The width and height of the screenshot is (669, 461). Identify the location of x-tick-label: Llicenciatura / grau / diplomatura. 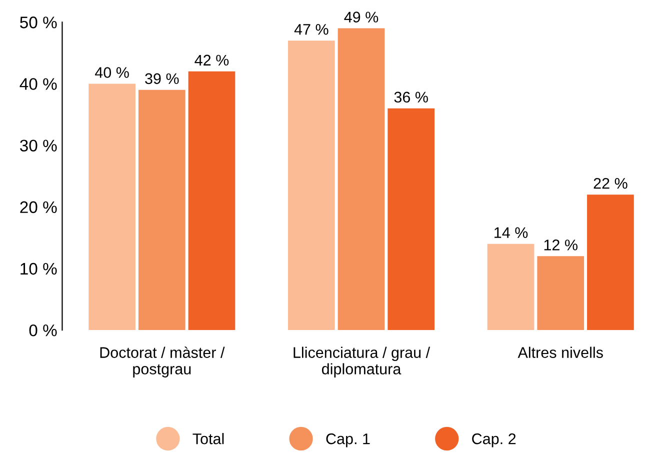
(362, 362).